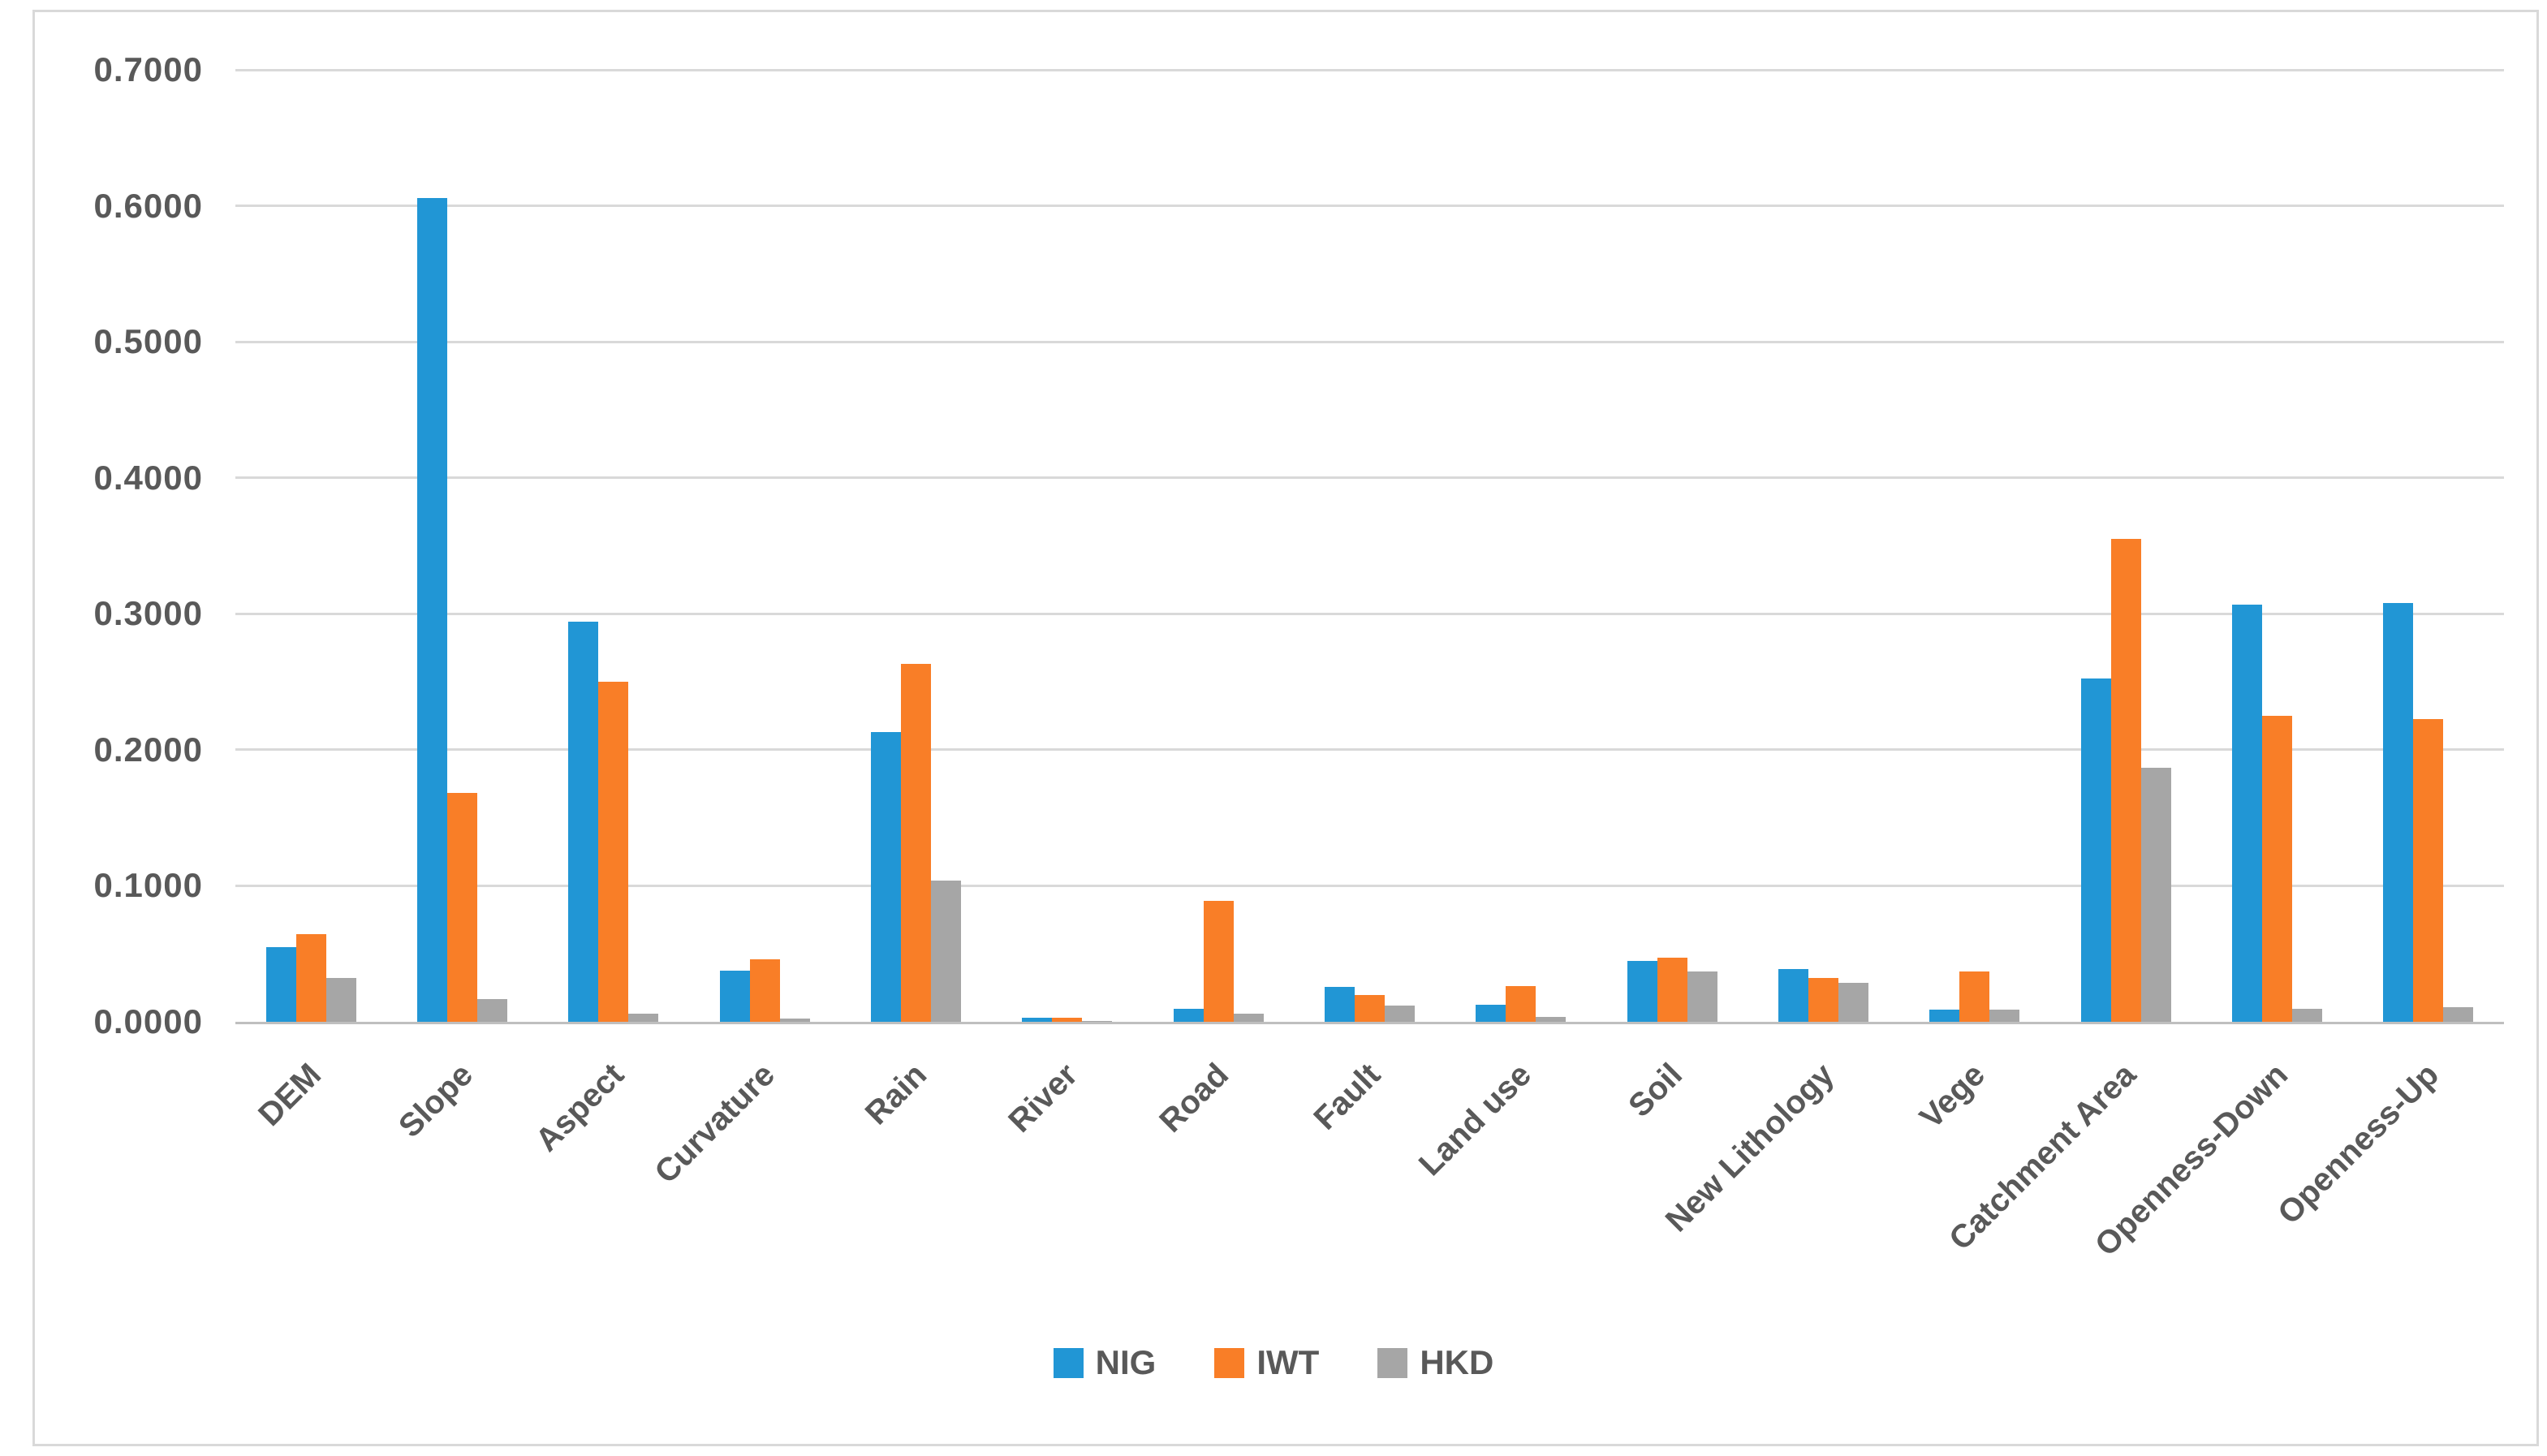  What do you see at coordinates (1068, 546) in the screenshot?
I see `bar-group-river` at bounding box center [1068, 546].